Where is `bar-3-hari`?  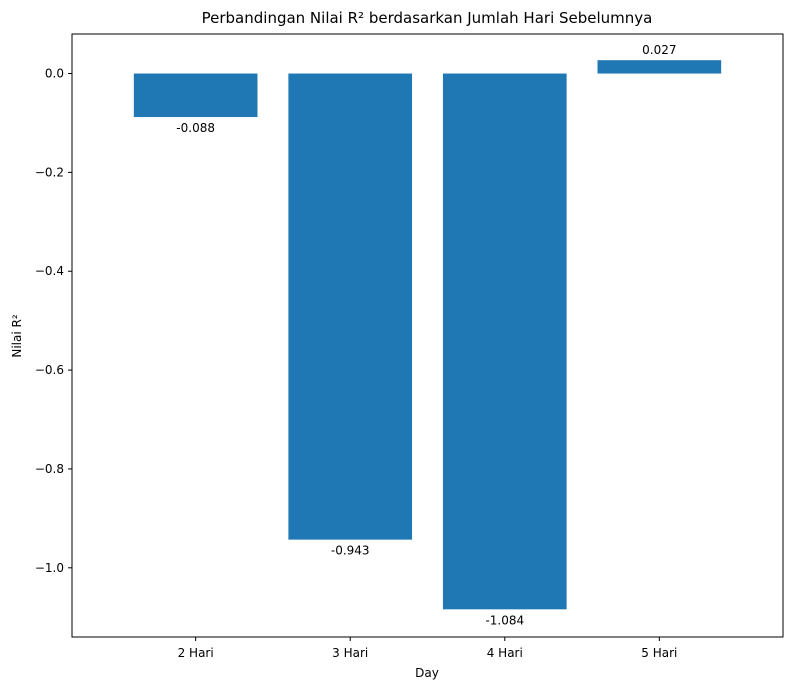
bar-3-hari is located at coordinates (350, 306).